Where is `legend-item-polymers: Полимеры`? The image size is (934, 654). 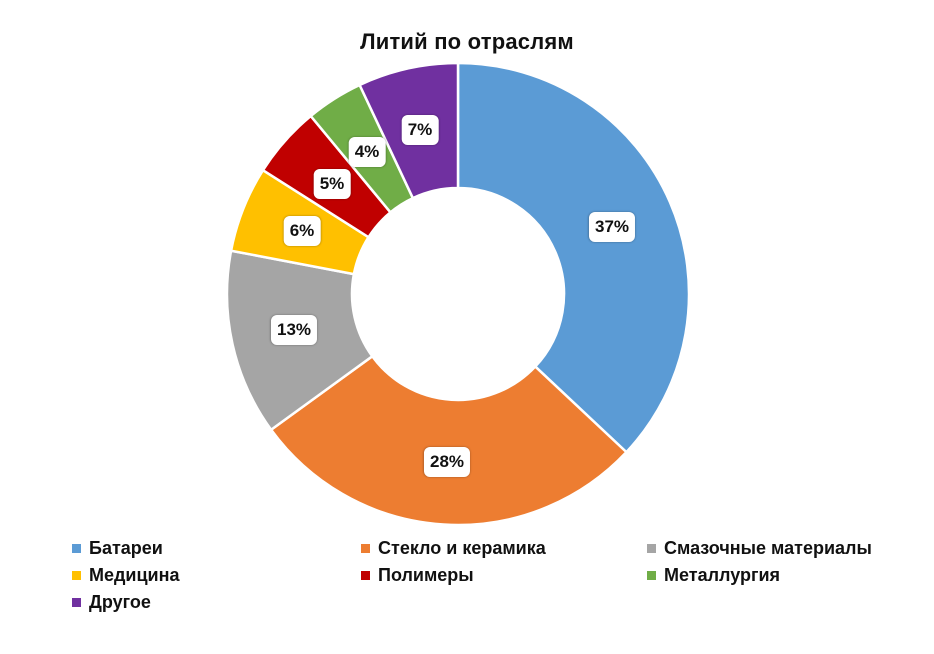 legend-item-polymers: Полимеры is located at coordinates (417, 575).